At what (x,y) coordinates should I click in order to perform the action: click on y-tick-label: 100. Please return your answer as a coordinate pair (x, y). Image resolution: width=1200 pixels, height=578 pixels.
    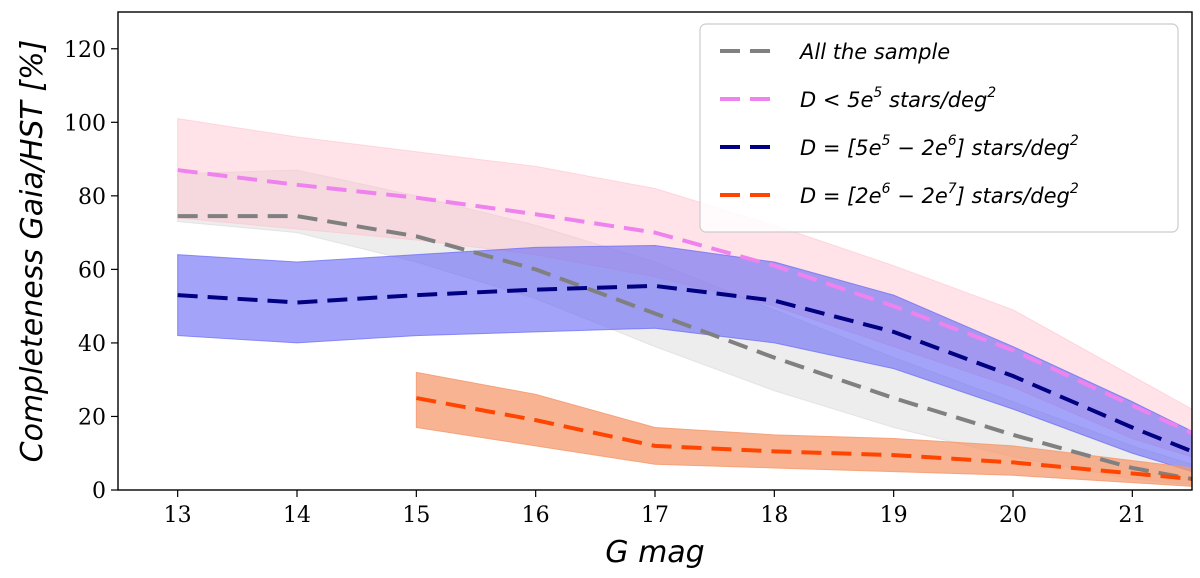
    Looking at the image, I should click on (85, 123).